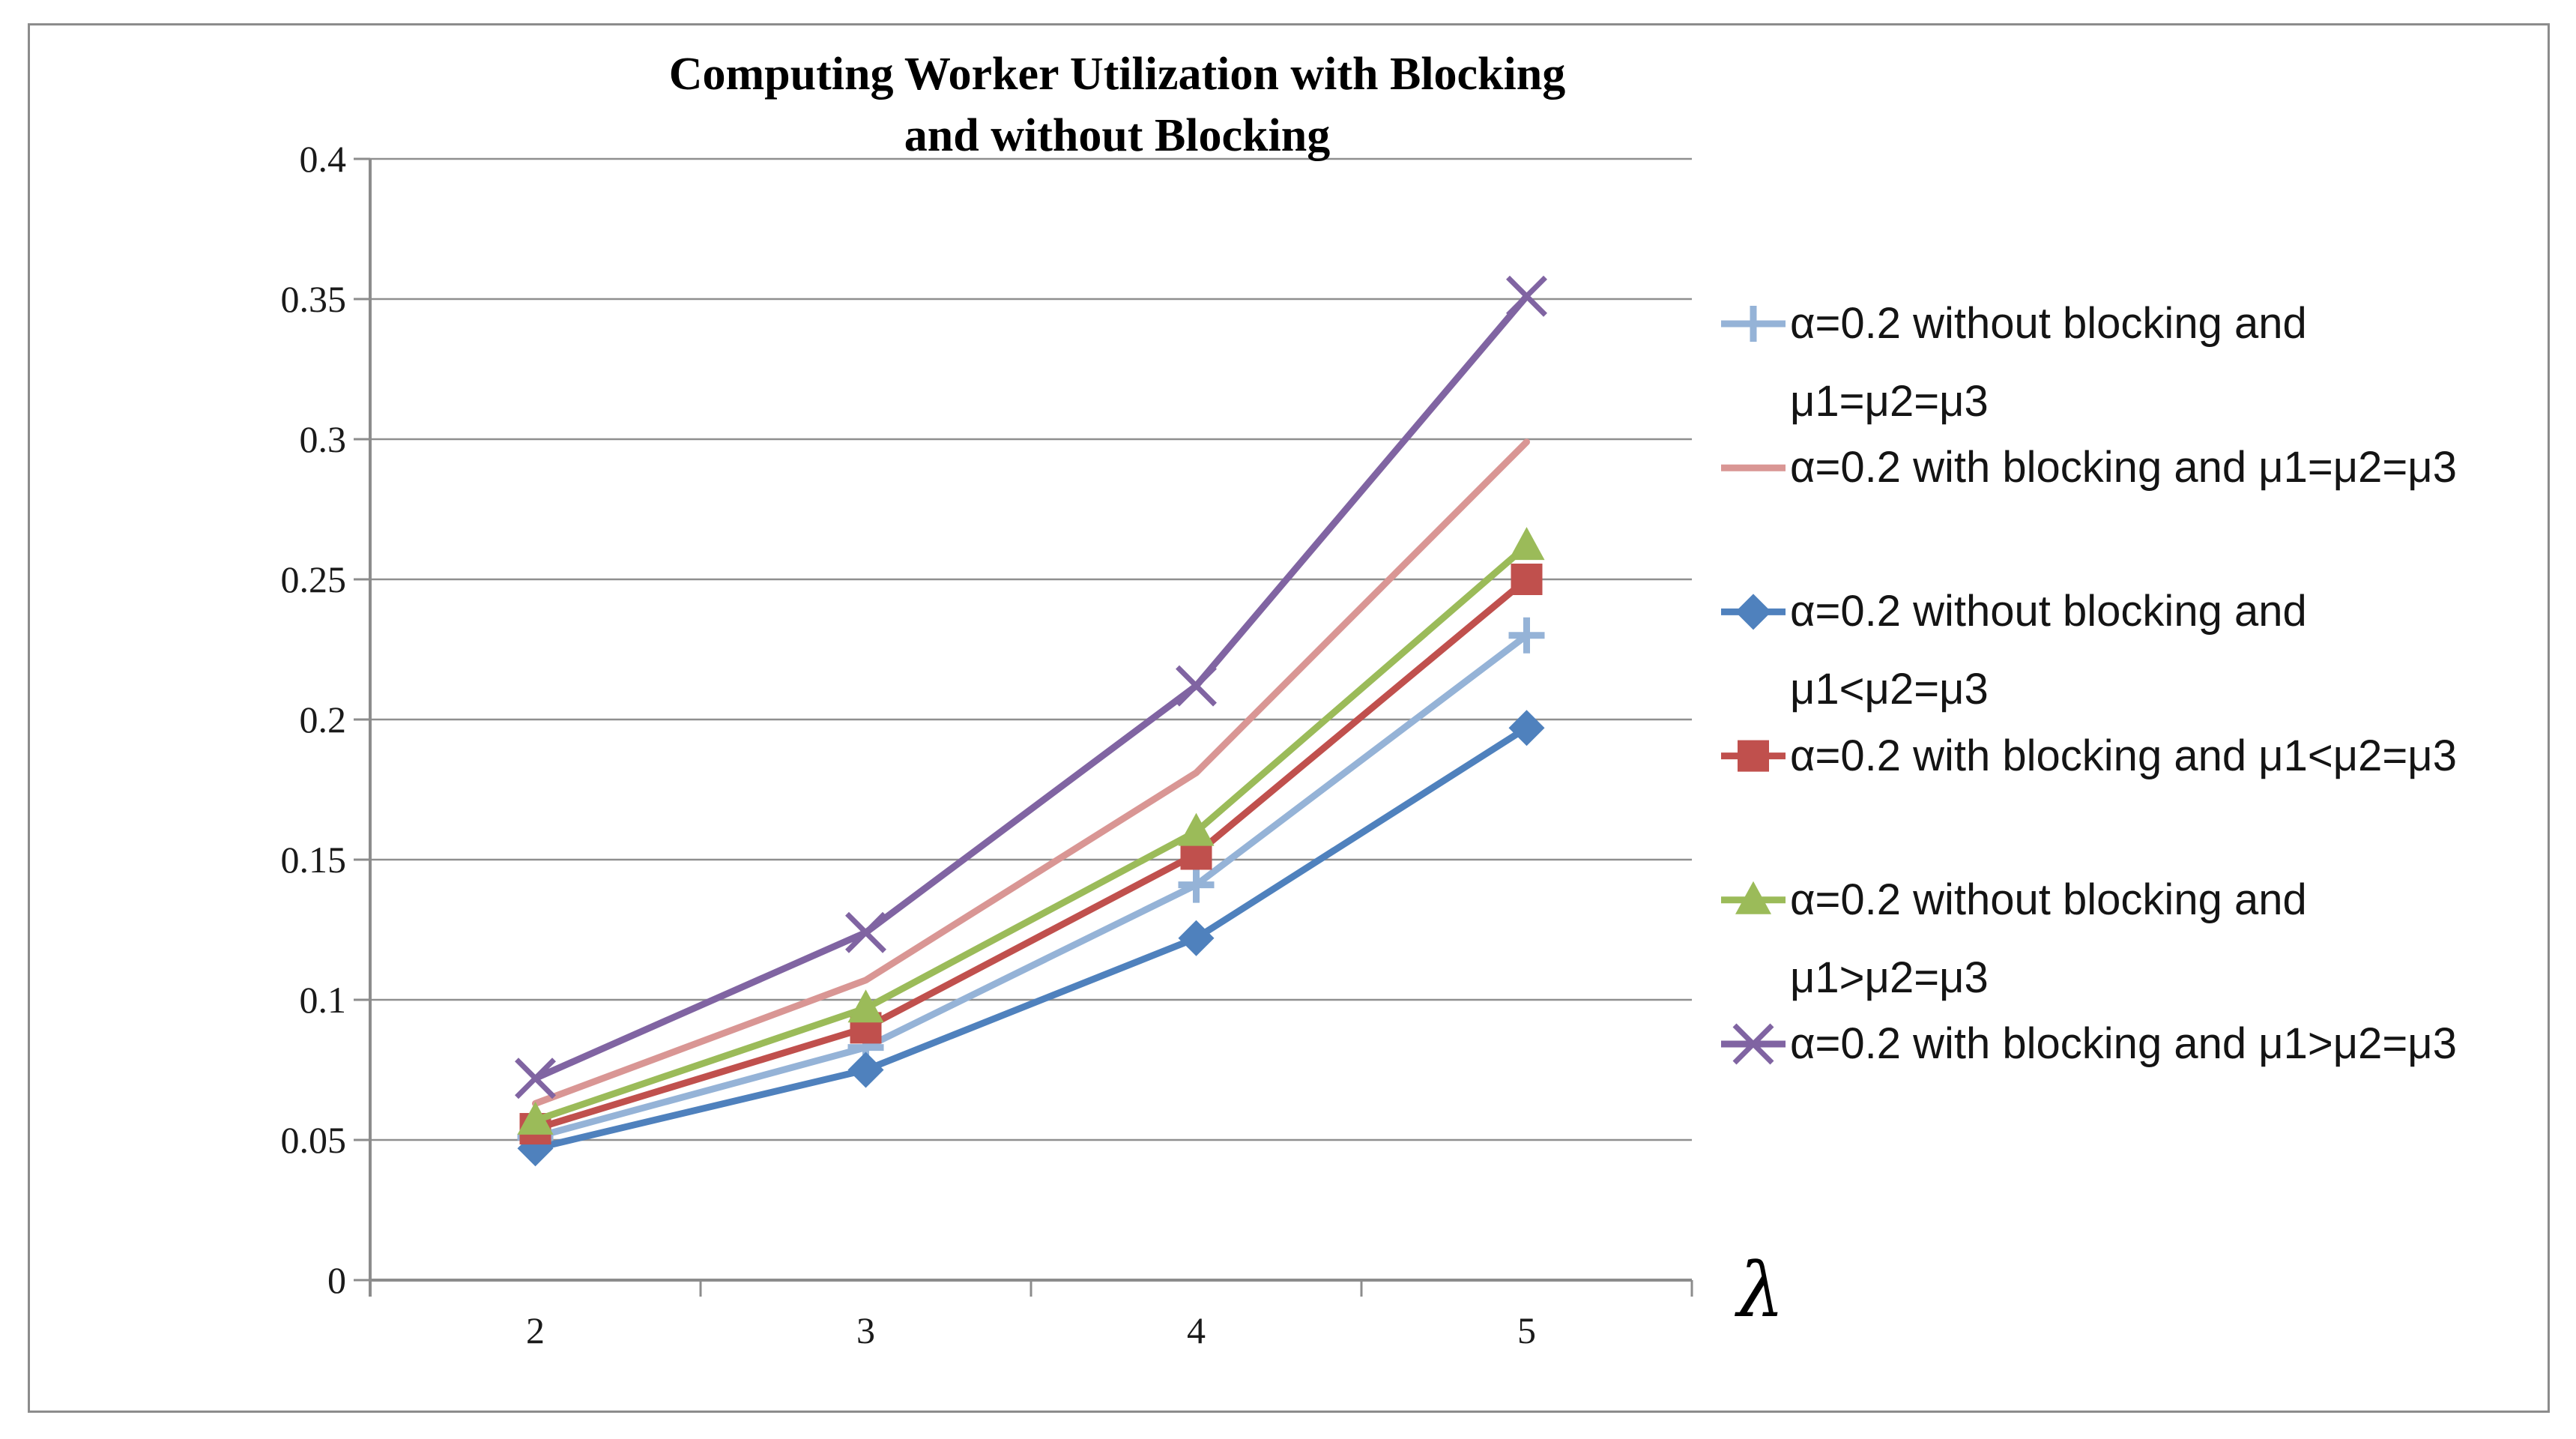 The image size is (2576, 1439). What do you see at coordinates (1761, 1290) in the screenshot?
I see `x-axis-label-lambda: λ` at bounding box center [1761, 1290].